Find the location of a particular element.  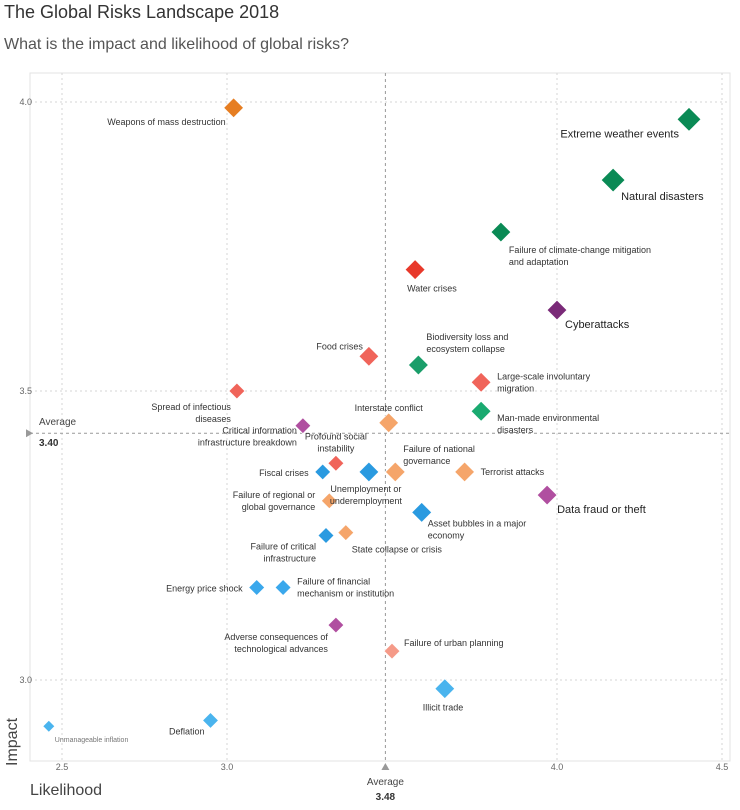

y-tick-label: 4.0 is located at coordinates (25, 102).